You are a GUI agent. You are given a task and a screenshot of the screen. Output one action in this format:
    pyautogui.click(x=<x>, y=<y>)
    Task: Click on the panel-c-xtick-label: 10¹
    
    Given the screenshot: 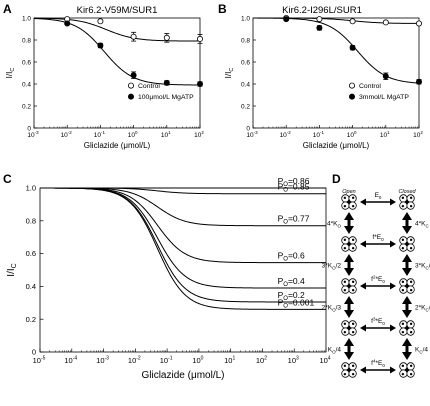 What is the action you would take?
    pyautogui.click(x=229, y=361)
    